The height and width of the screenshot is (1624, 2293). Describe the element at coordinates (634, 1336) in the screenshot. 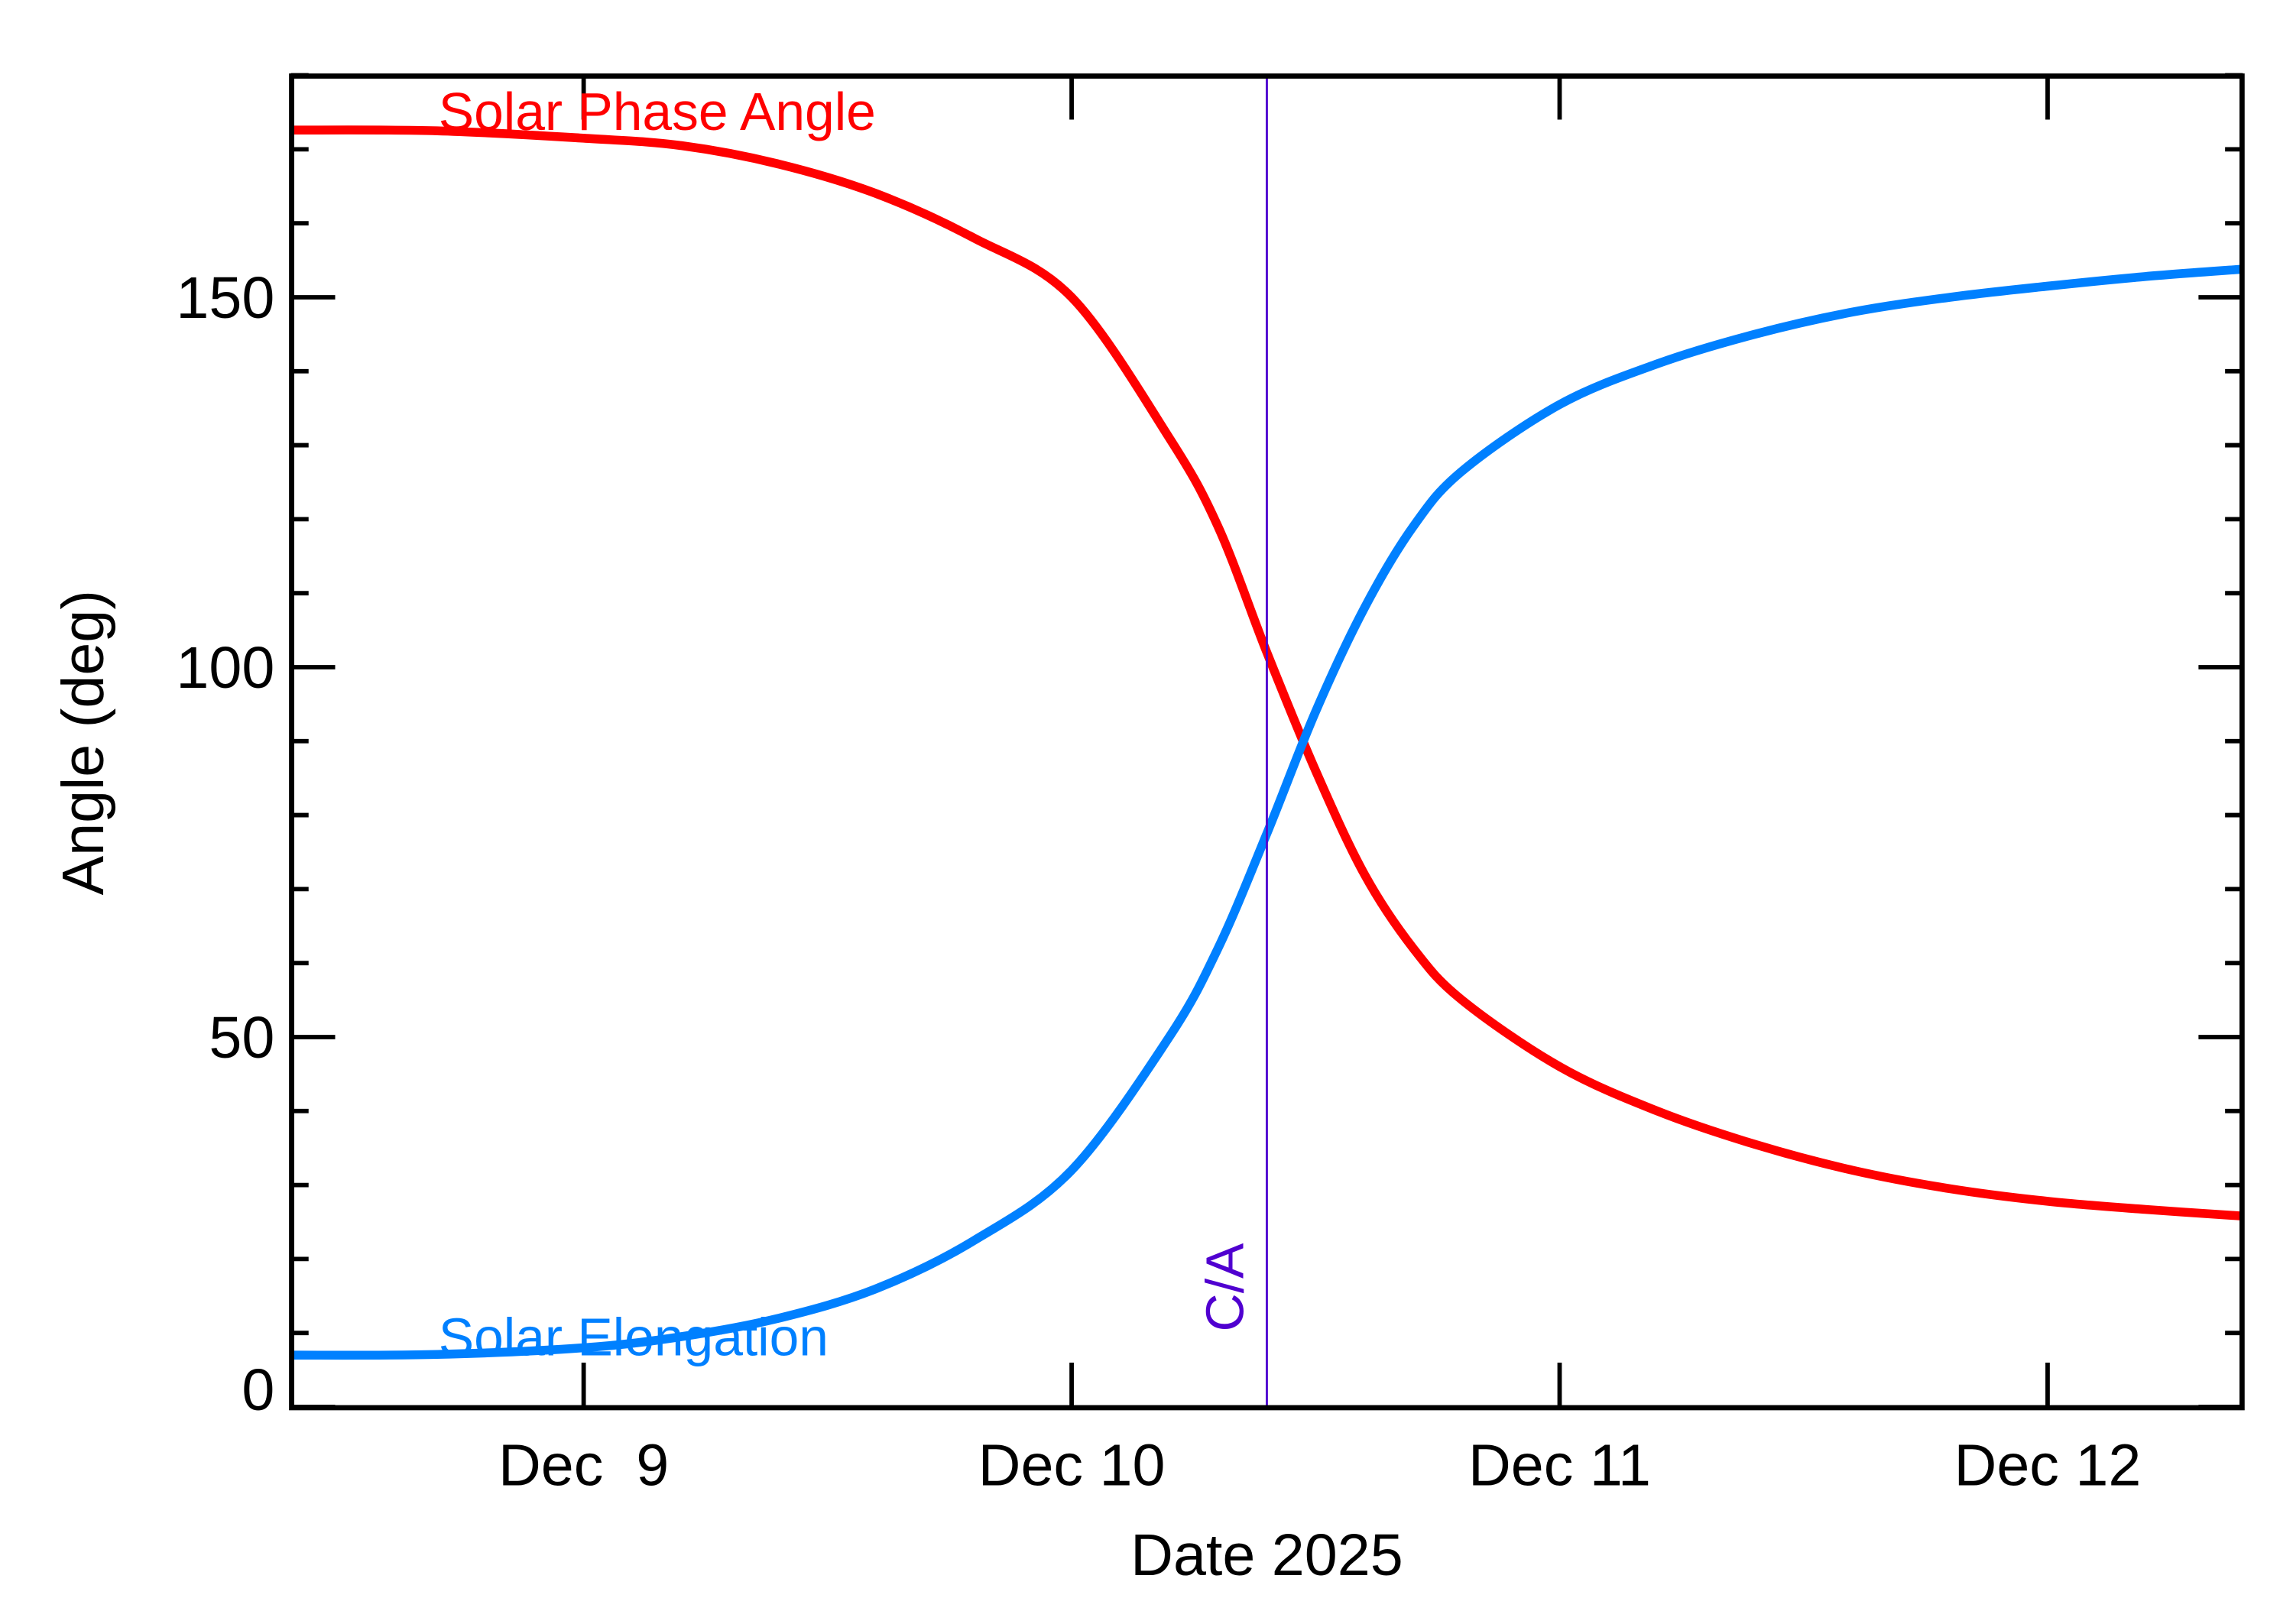

I see `series-label-solar-elongation: Solar Elongation` at that location.